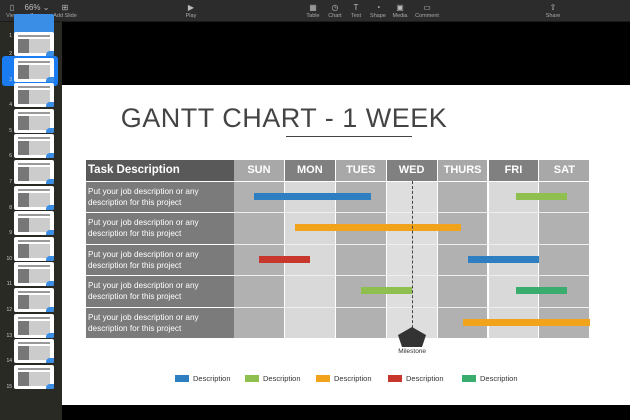 The width and height of the screenshot is (630, 420). I want to click on slide-number: 12, so click(9, 310).